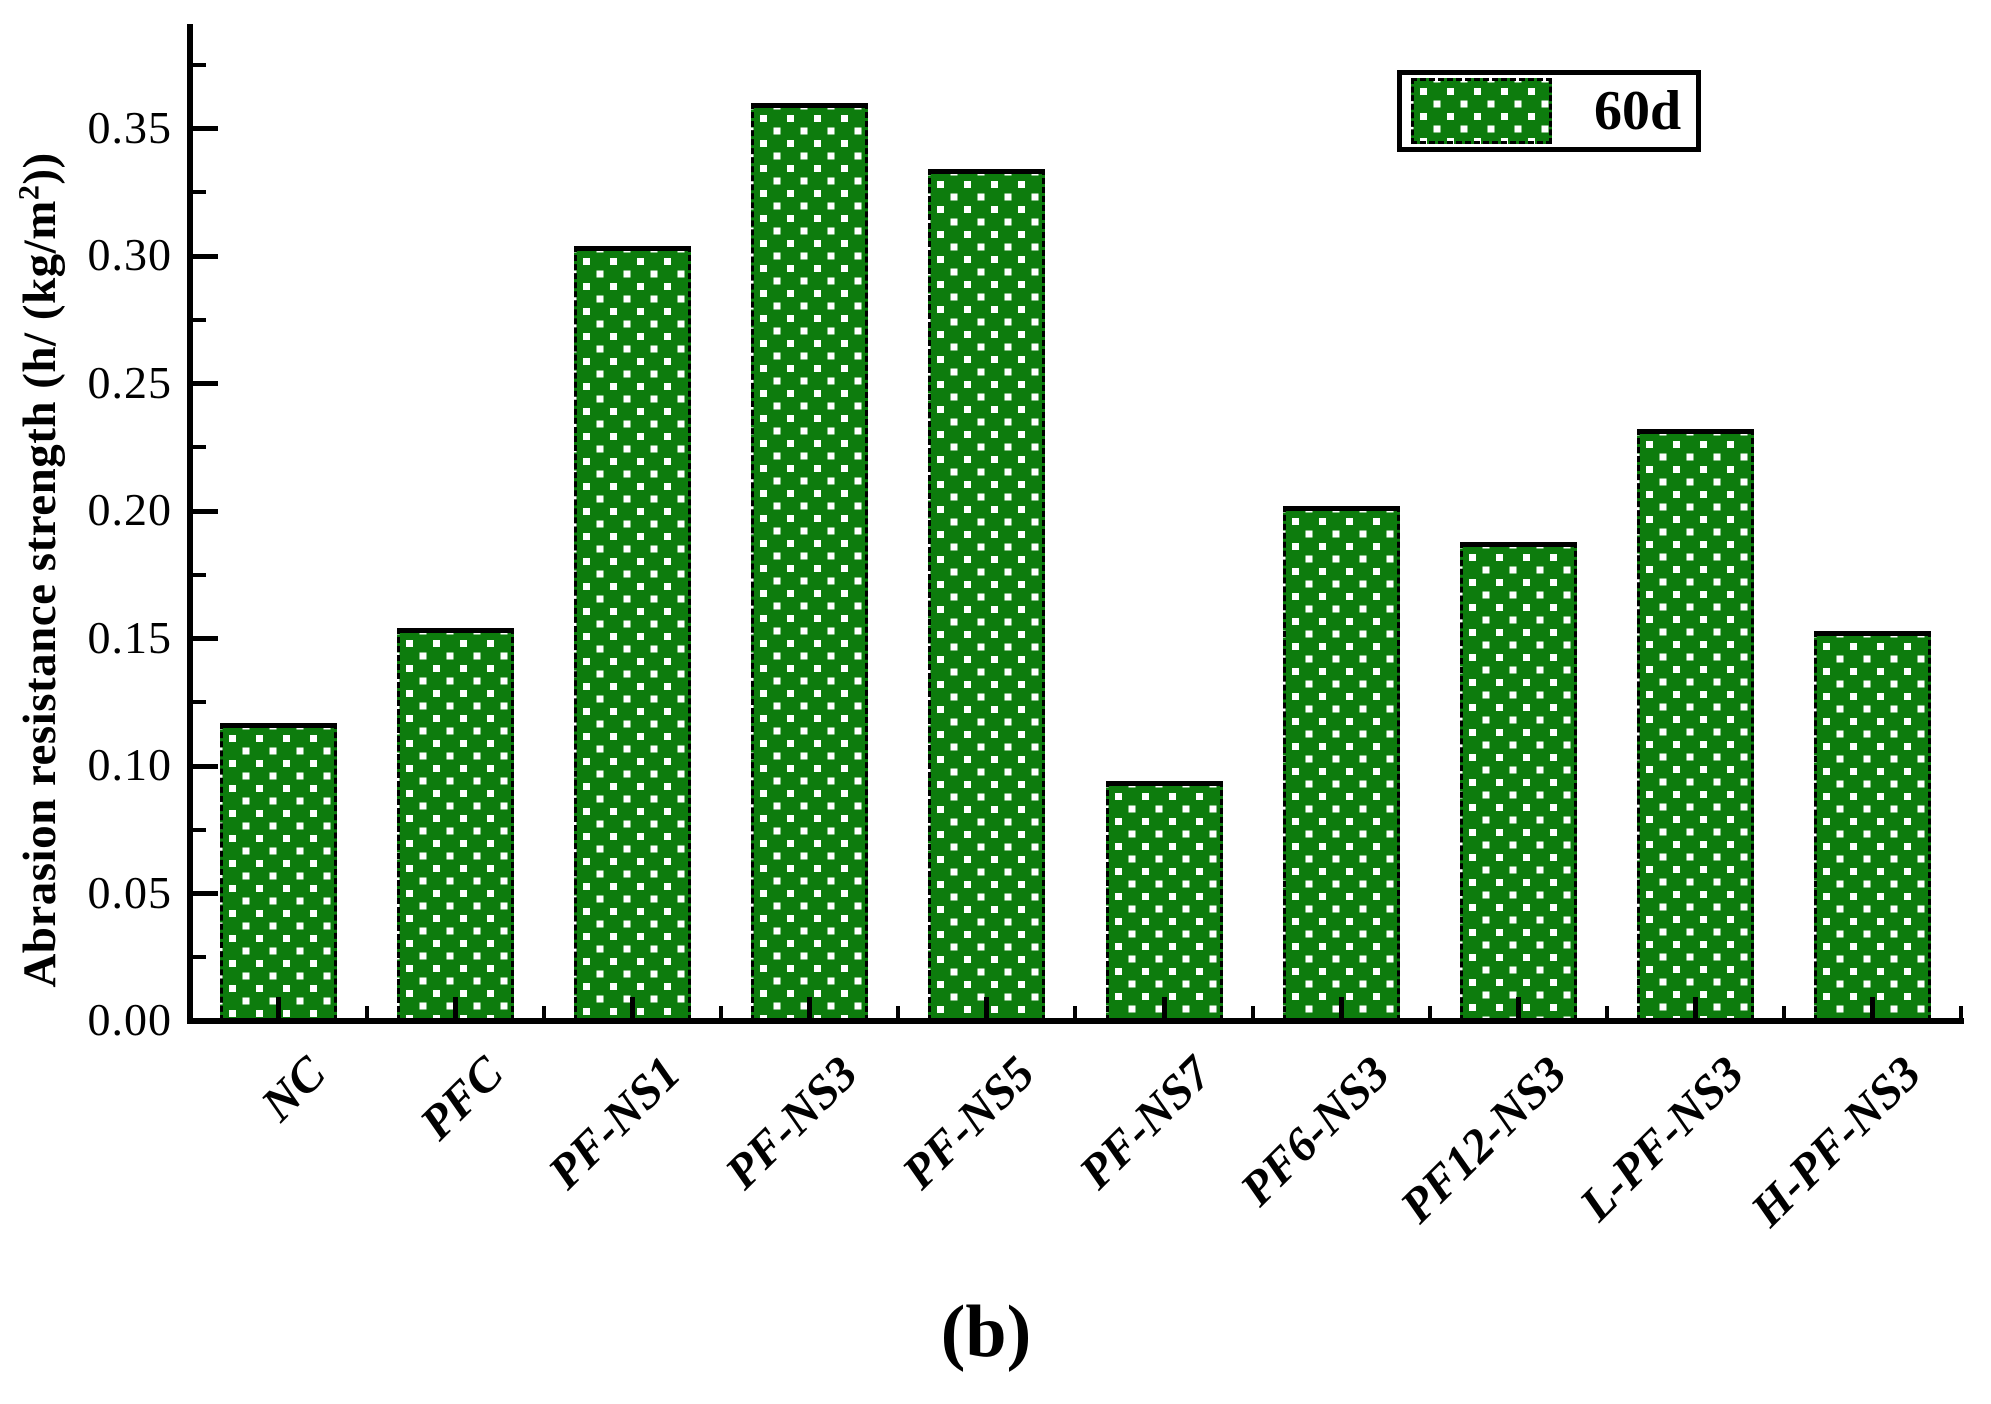 The width and height of the screenshot is (1991, 1404). What do you see at coordinates (1518, 781) in the screenshot?
I see `bar-PF12-NS3` at bounding box center [1518, 781].